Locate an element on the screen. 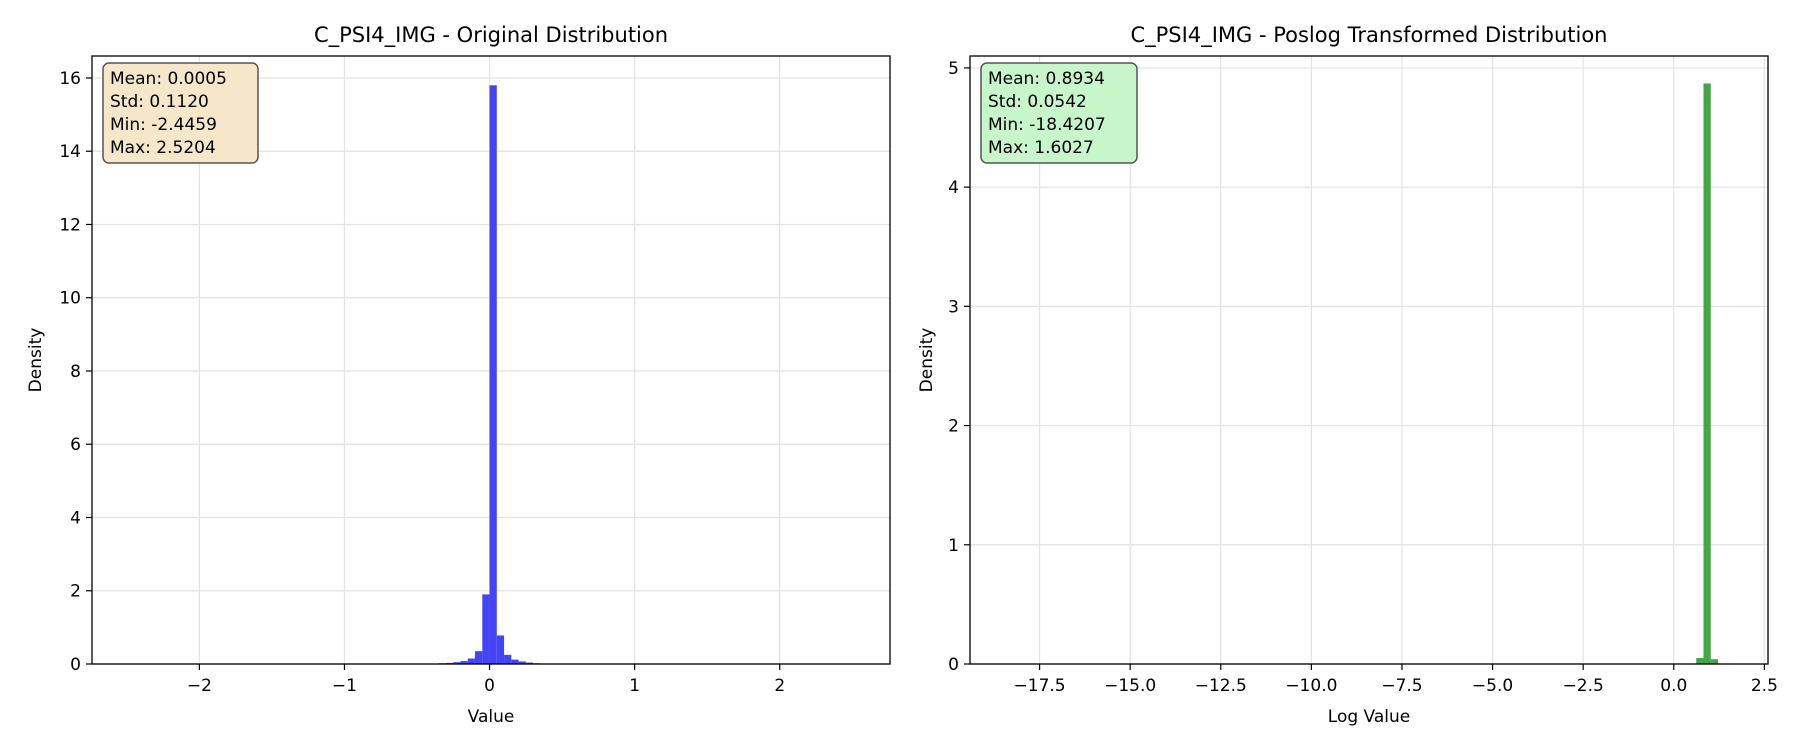  y-tick-label: 14 is located at coordinates (70, 152).